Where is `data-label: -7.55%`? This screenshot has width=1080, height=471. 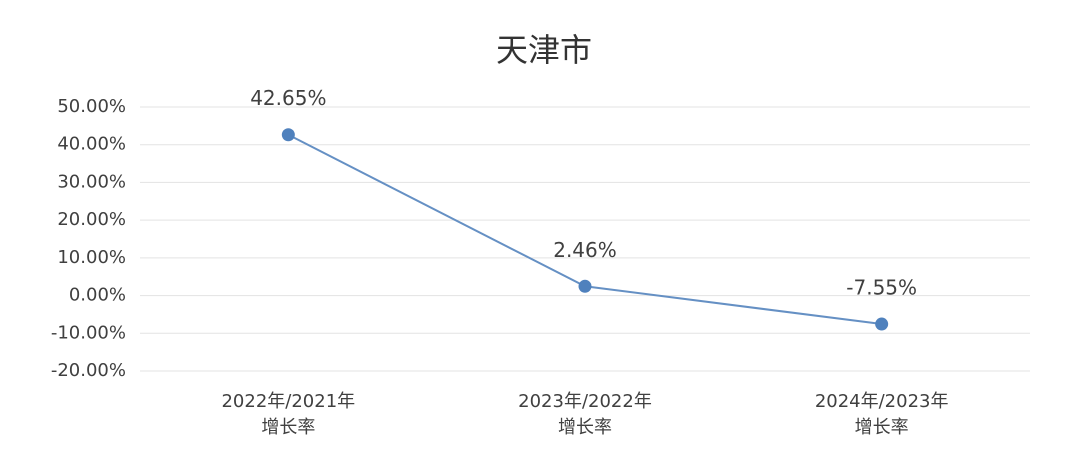
data-label: -7.55% is located at coordinates (881, 288).